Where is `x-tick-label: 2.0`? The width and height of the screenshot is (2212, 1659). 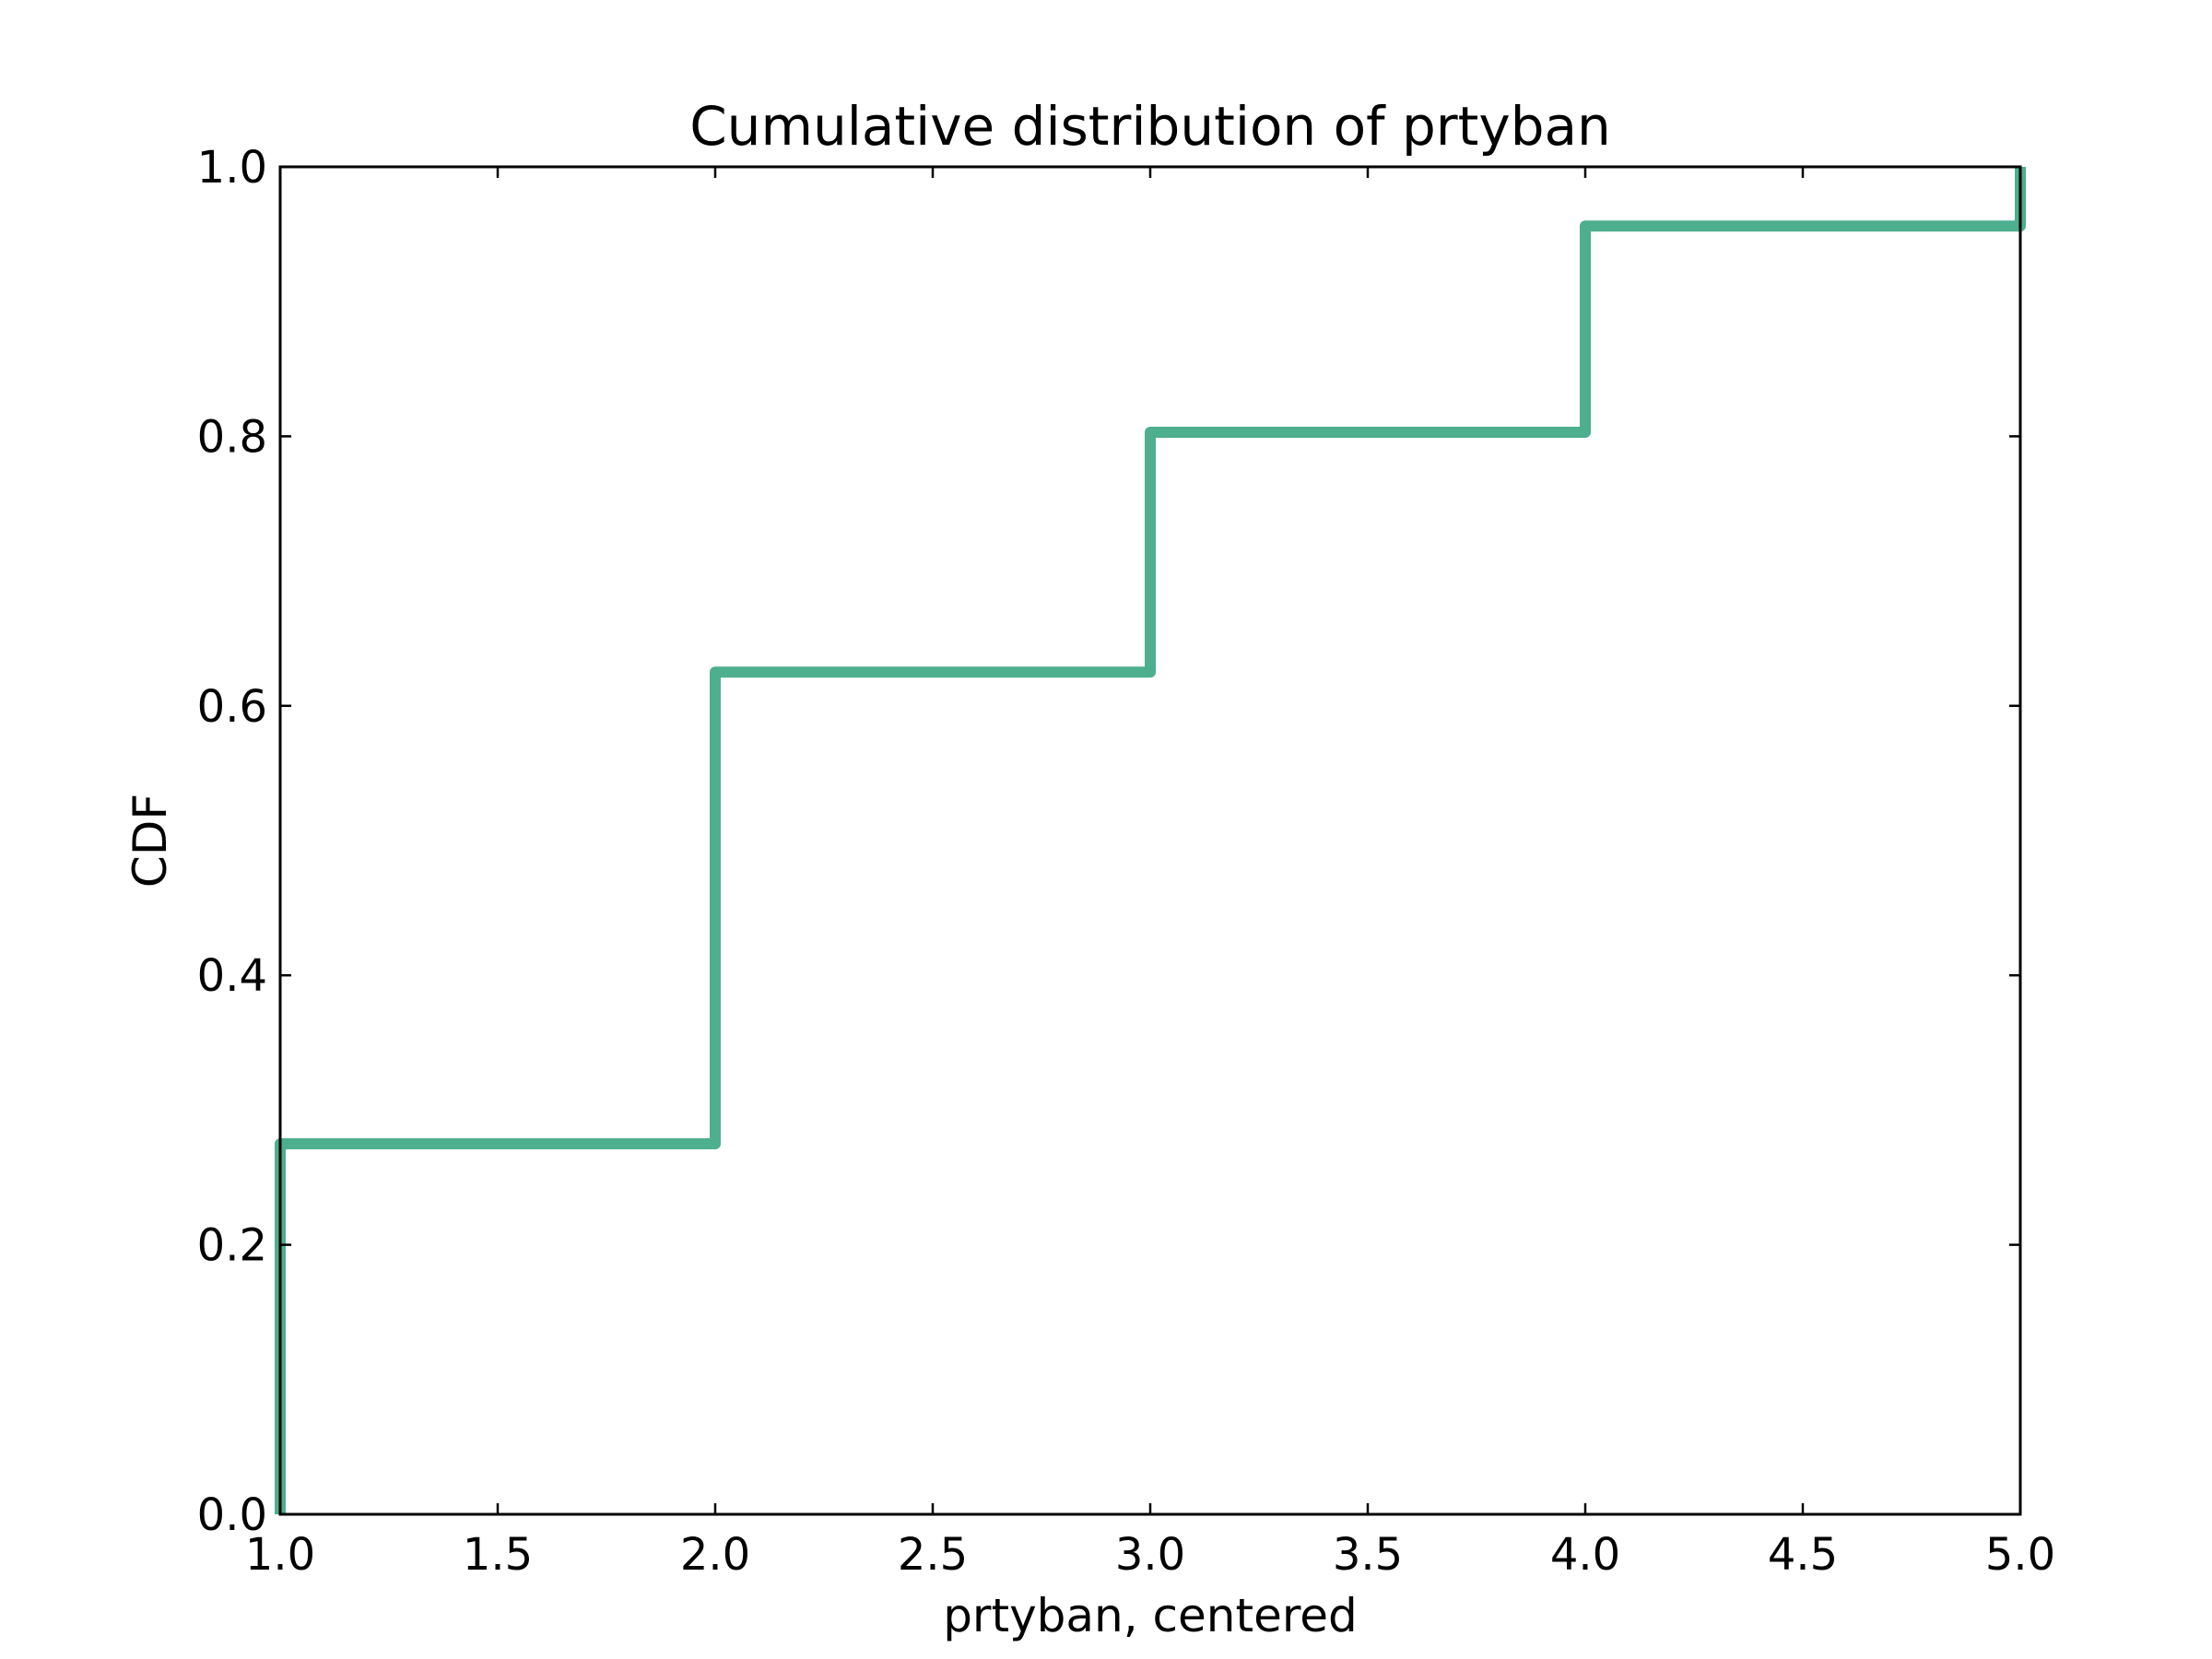
x-tick-label: 2.0 is located at coordinates (715, 1555).